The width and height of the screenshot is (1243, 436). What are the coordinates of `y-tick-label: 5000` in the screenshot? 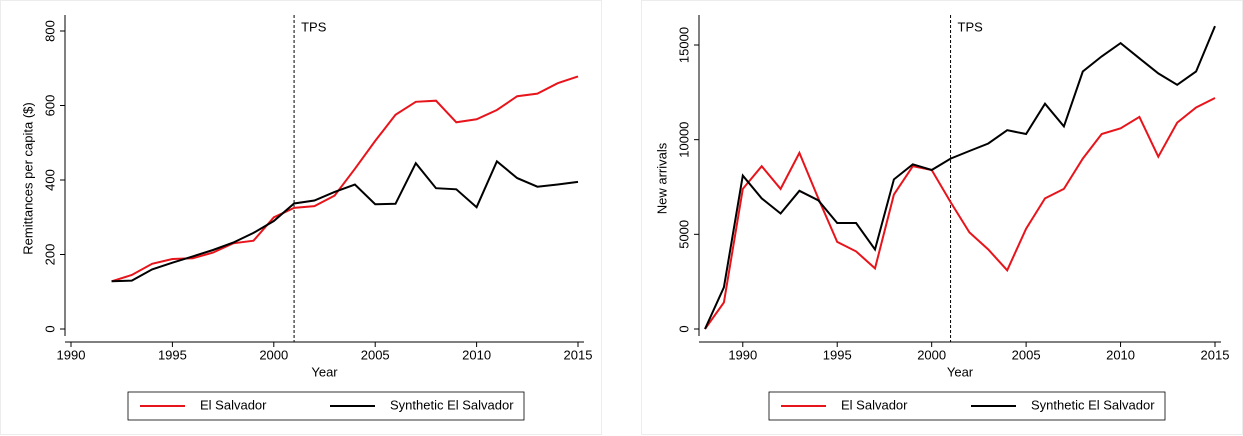 It's located at (683, 234).